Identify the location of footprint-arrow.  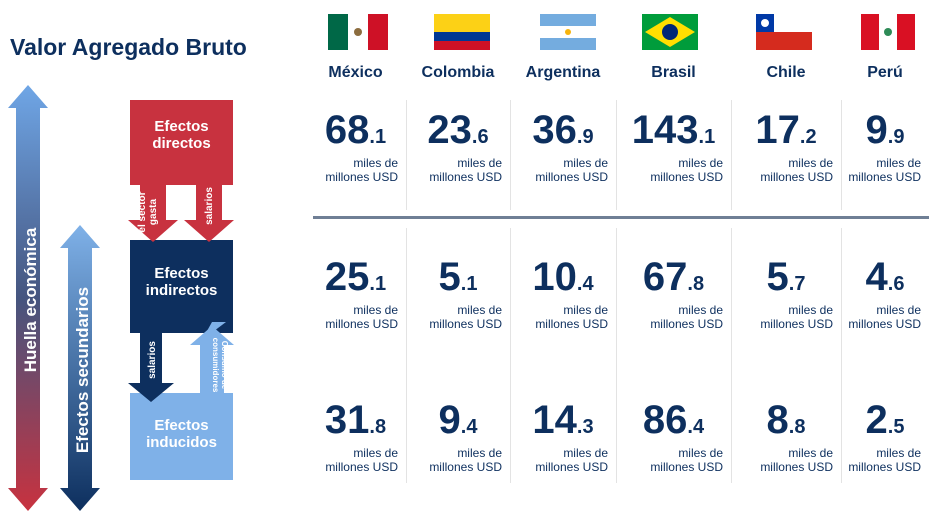
(28, 298).